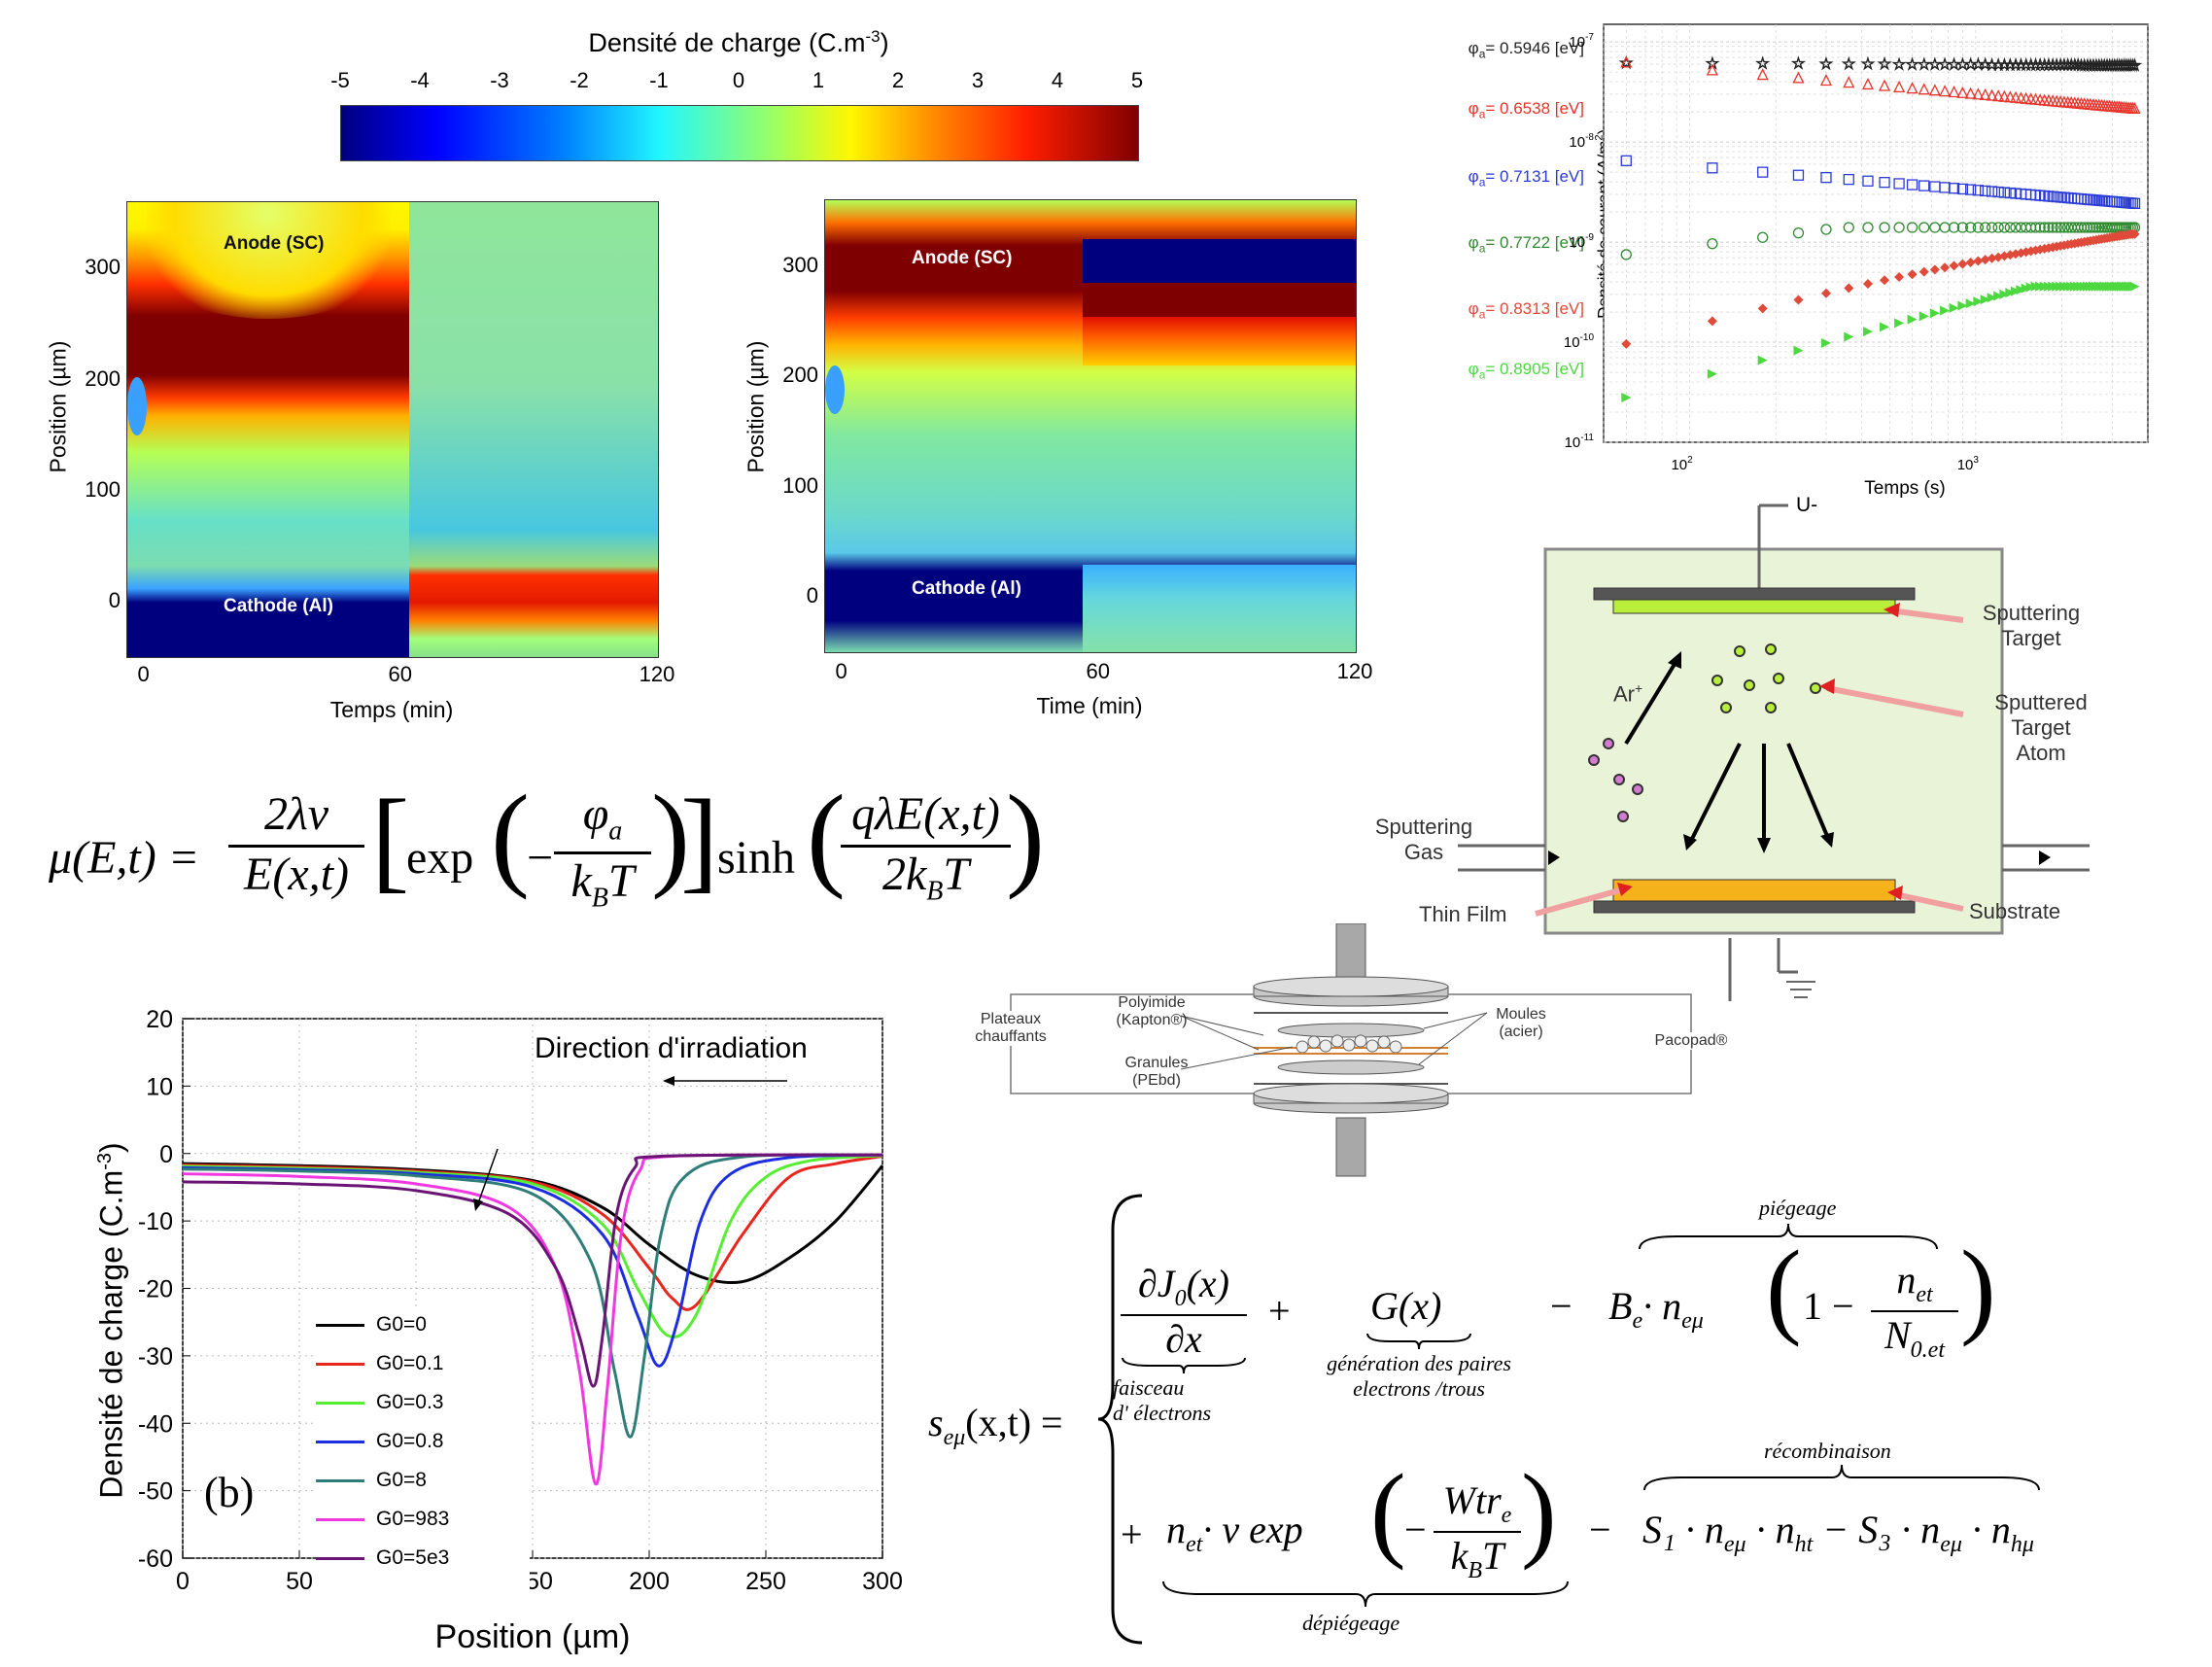  I want to click on heatmap-right-plot, so click(1090, 426).